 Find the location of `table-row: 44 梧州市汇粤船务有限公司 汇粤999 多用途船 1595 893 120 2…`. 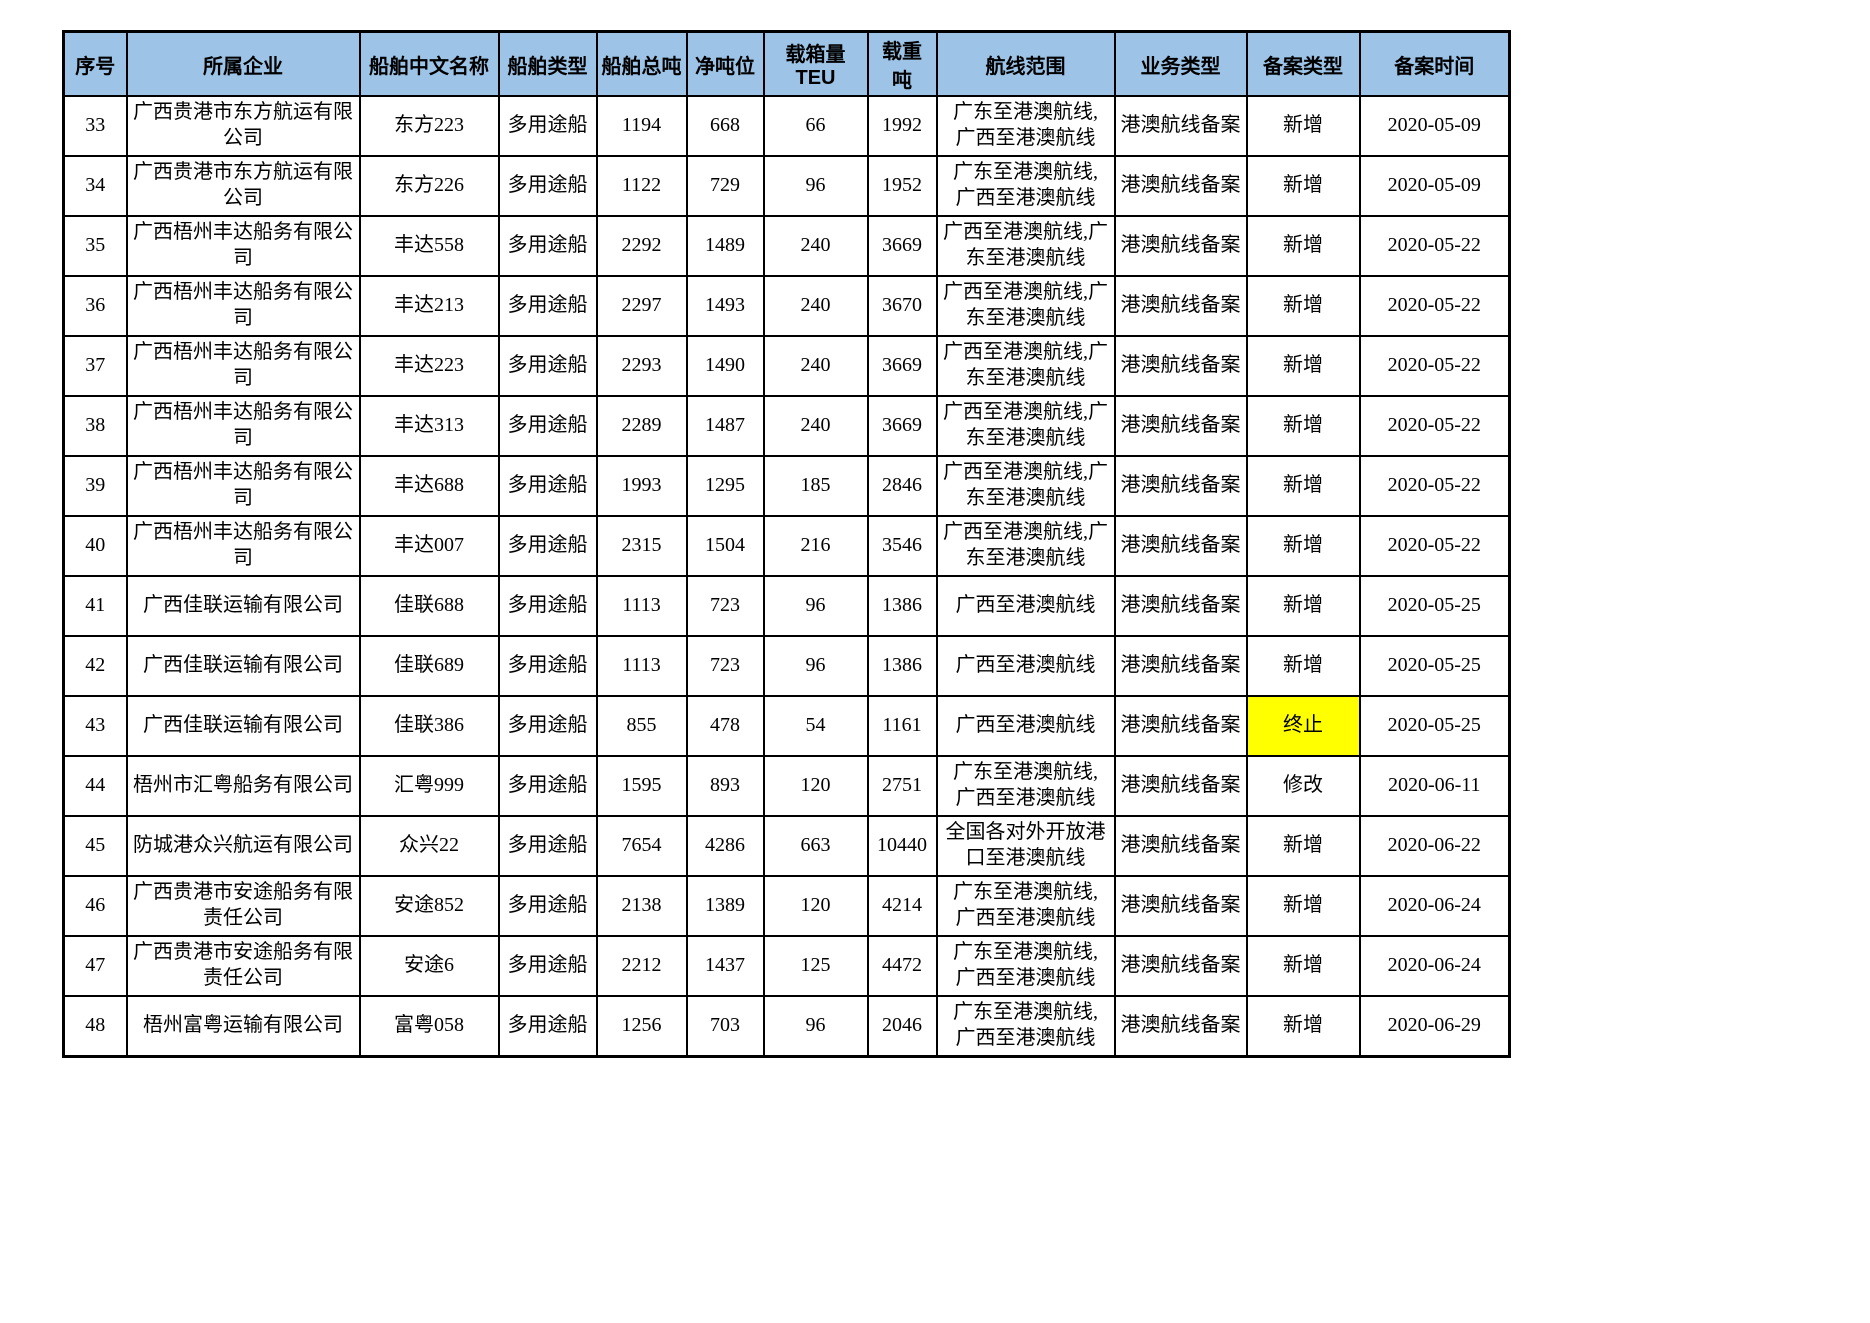

table-row: 44 梧州市汇粤船务有限公司 汇粤999 多用途船 1595 893 120 2… is located at coordinates (786, 786).